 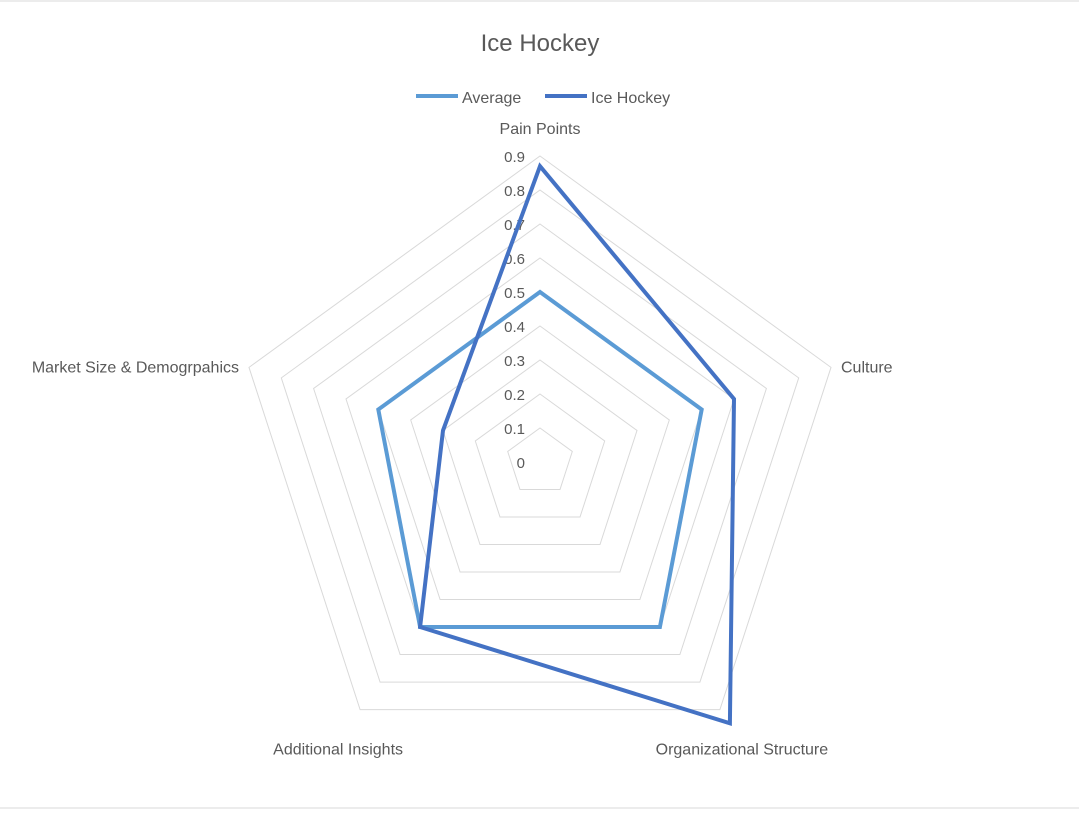 I want to click on legend-item-ice-hockey: Ice Hockey, so click(x=607, y=98).